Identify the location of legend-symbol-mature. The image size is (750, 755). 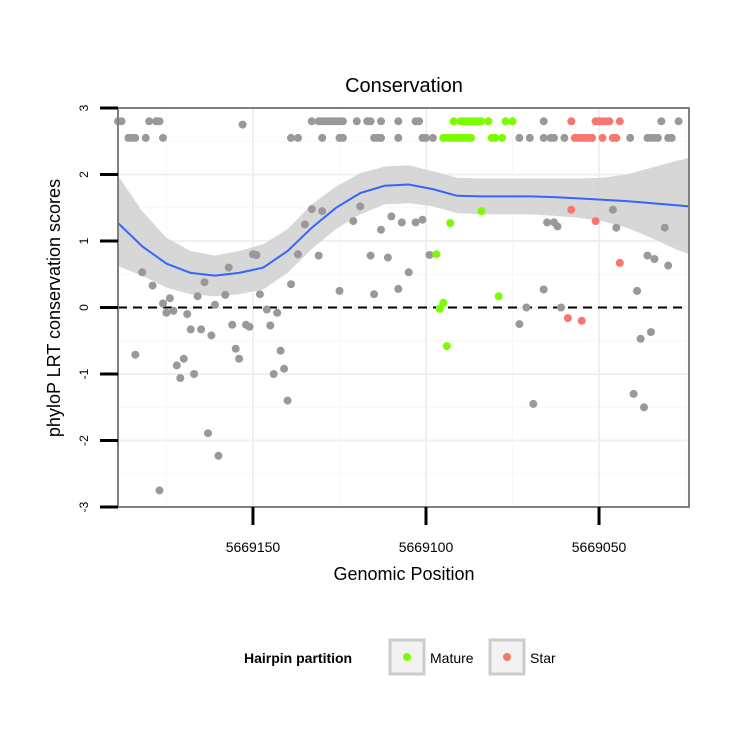
(407, 657).